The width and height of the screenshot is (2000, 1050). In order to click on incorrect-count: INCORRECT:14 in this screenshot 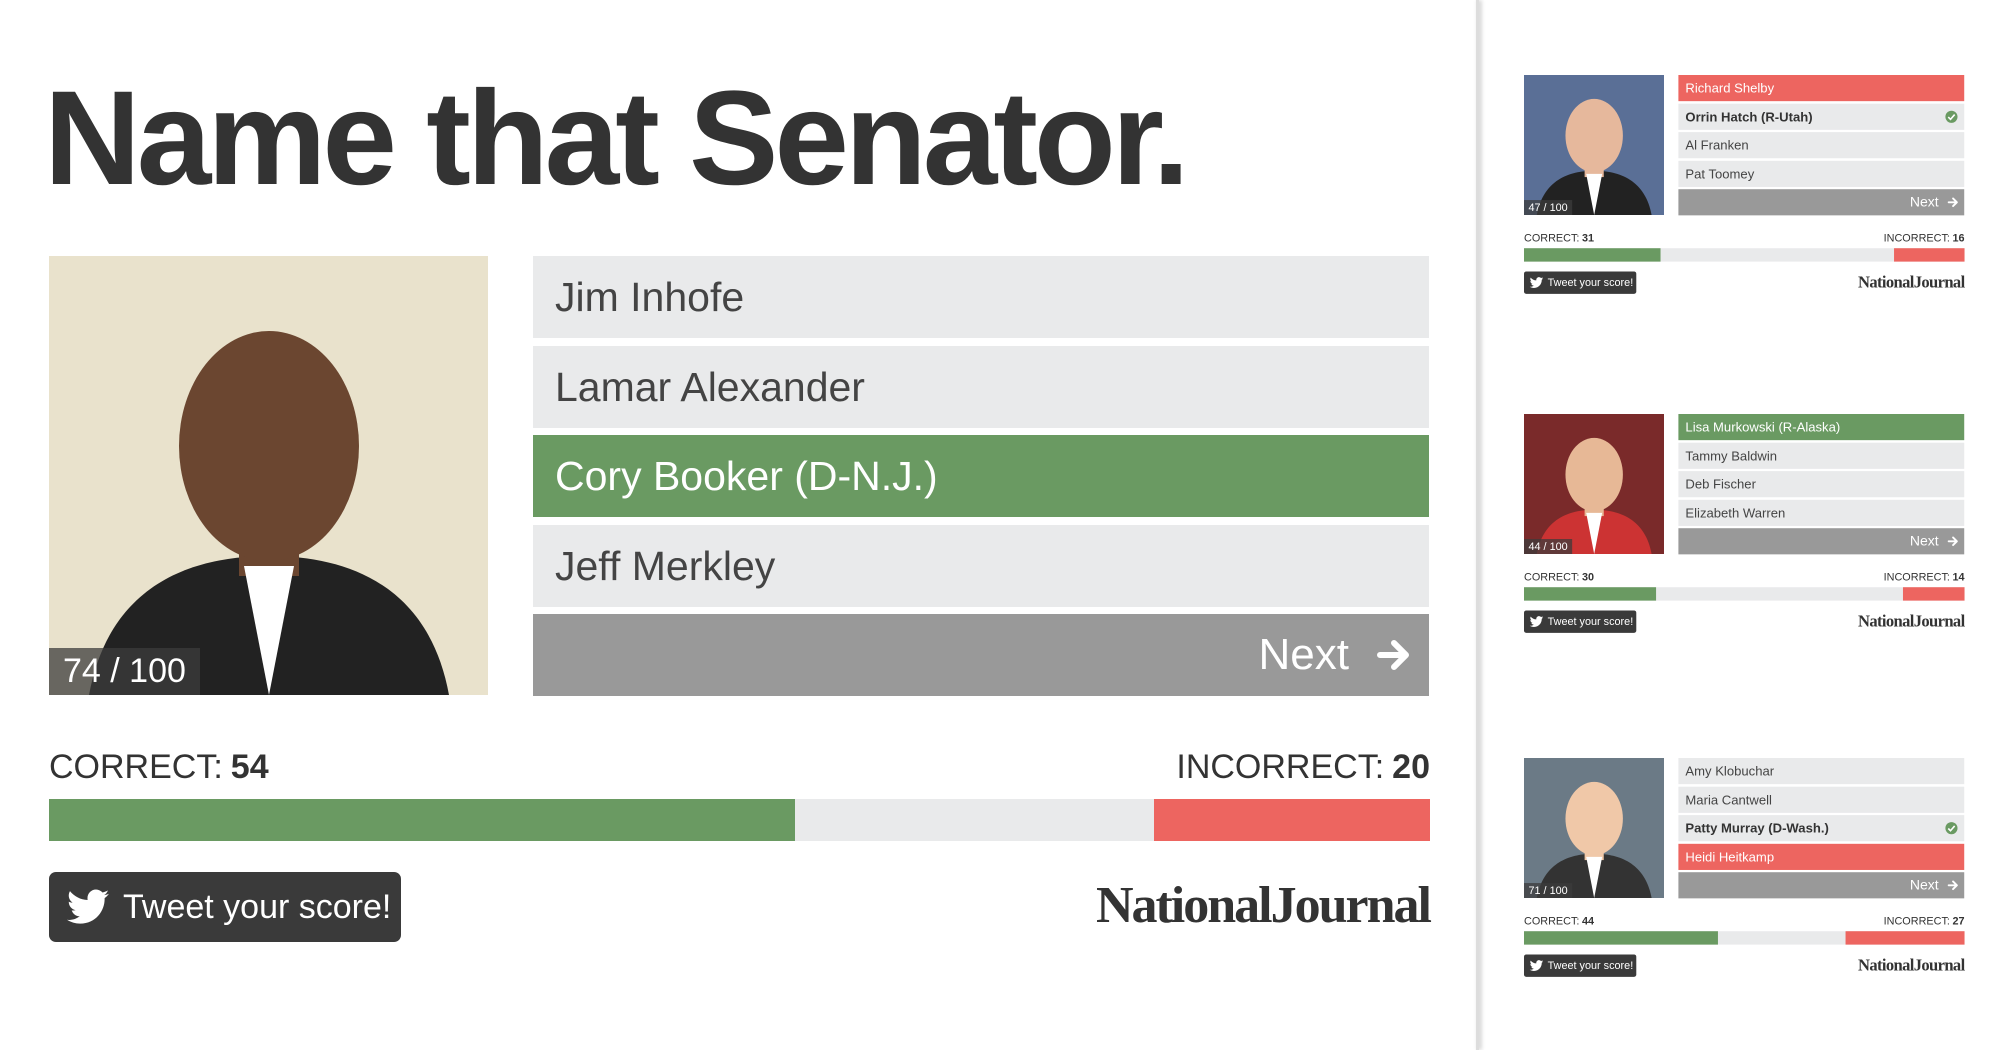, I will do `click(1924, 577)`.